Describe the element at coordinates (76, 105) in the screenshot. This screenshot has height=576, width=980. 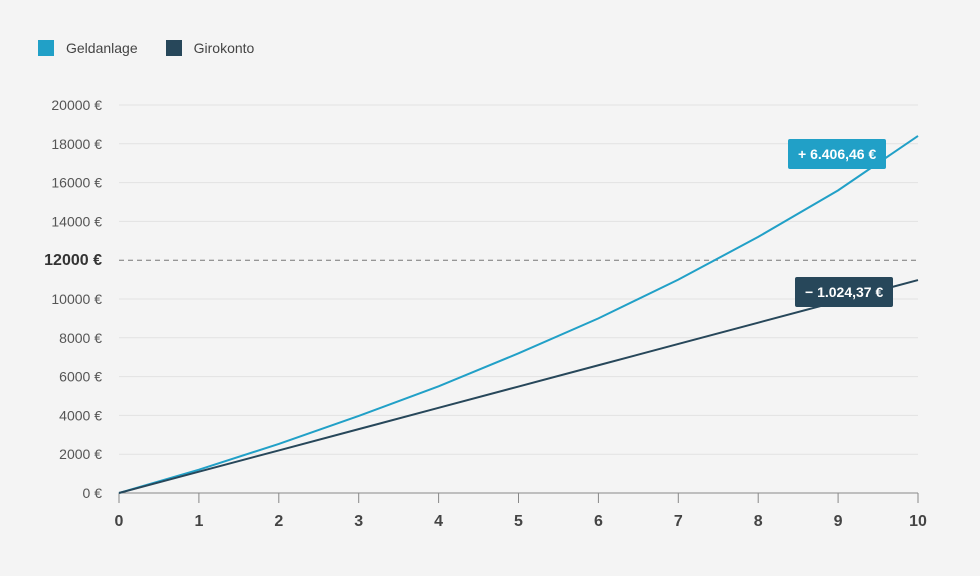
I see `y-tick-label: 20000 €` at that location.